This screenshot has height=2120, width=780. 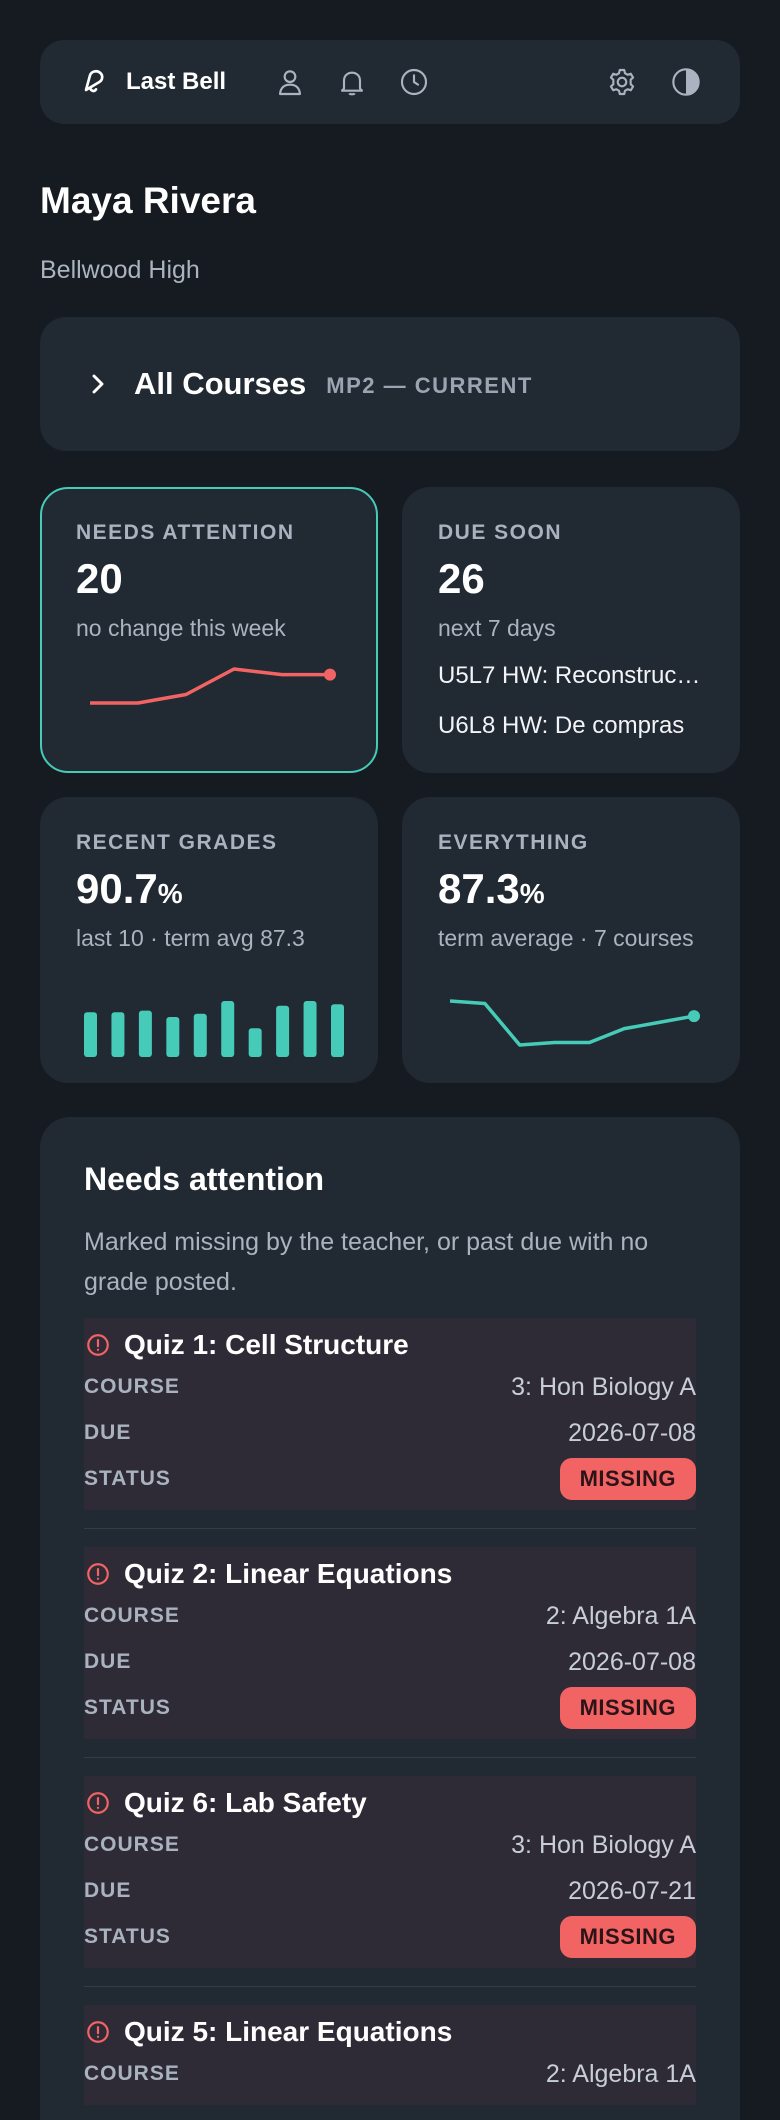 I want to click on value-number: 87.3, so click(x=479, y=888).